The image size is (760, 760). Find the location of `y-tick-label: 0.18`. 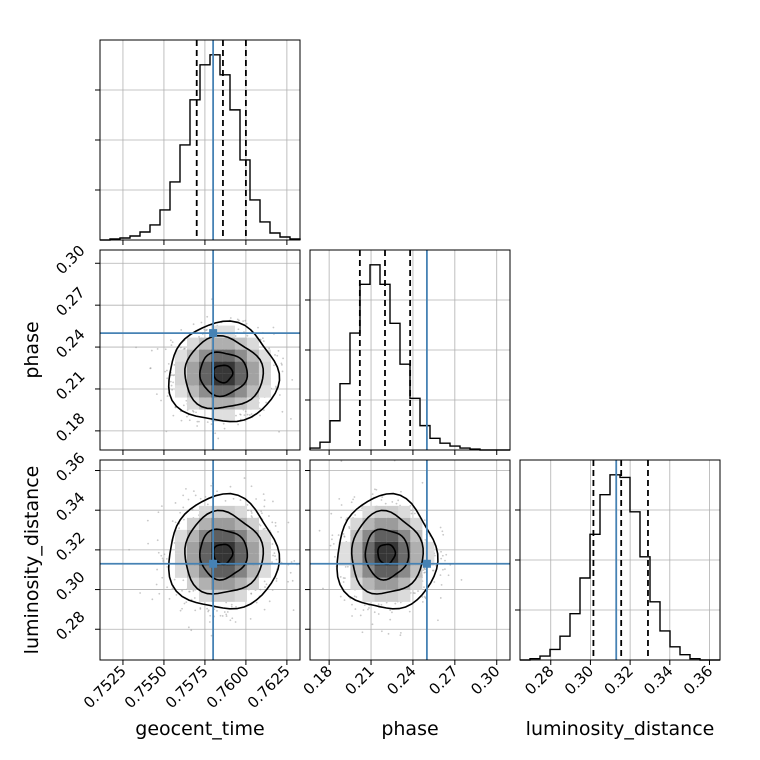

y-tick-label: 0.18 is located at coordinates (70, 427).